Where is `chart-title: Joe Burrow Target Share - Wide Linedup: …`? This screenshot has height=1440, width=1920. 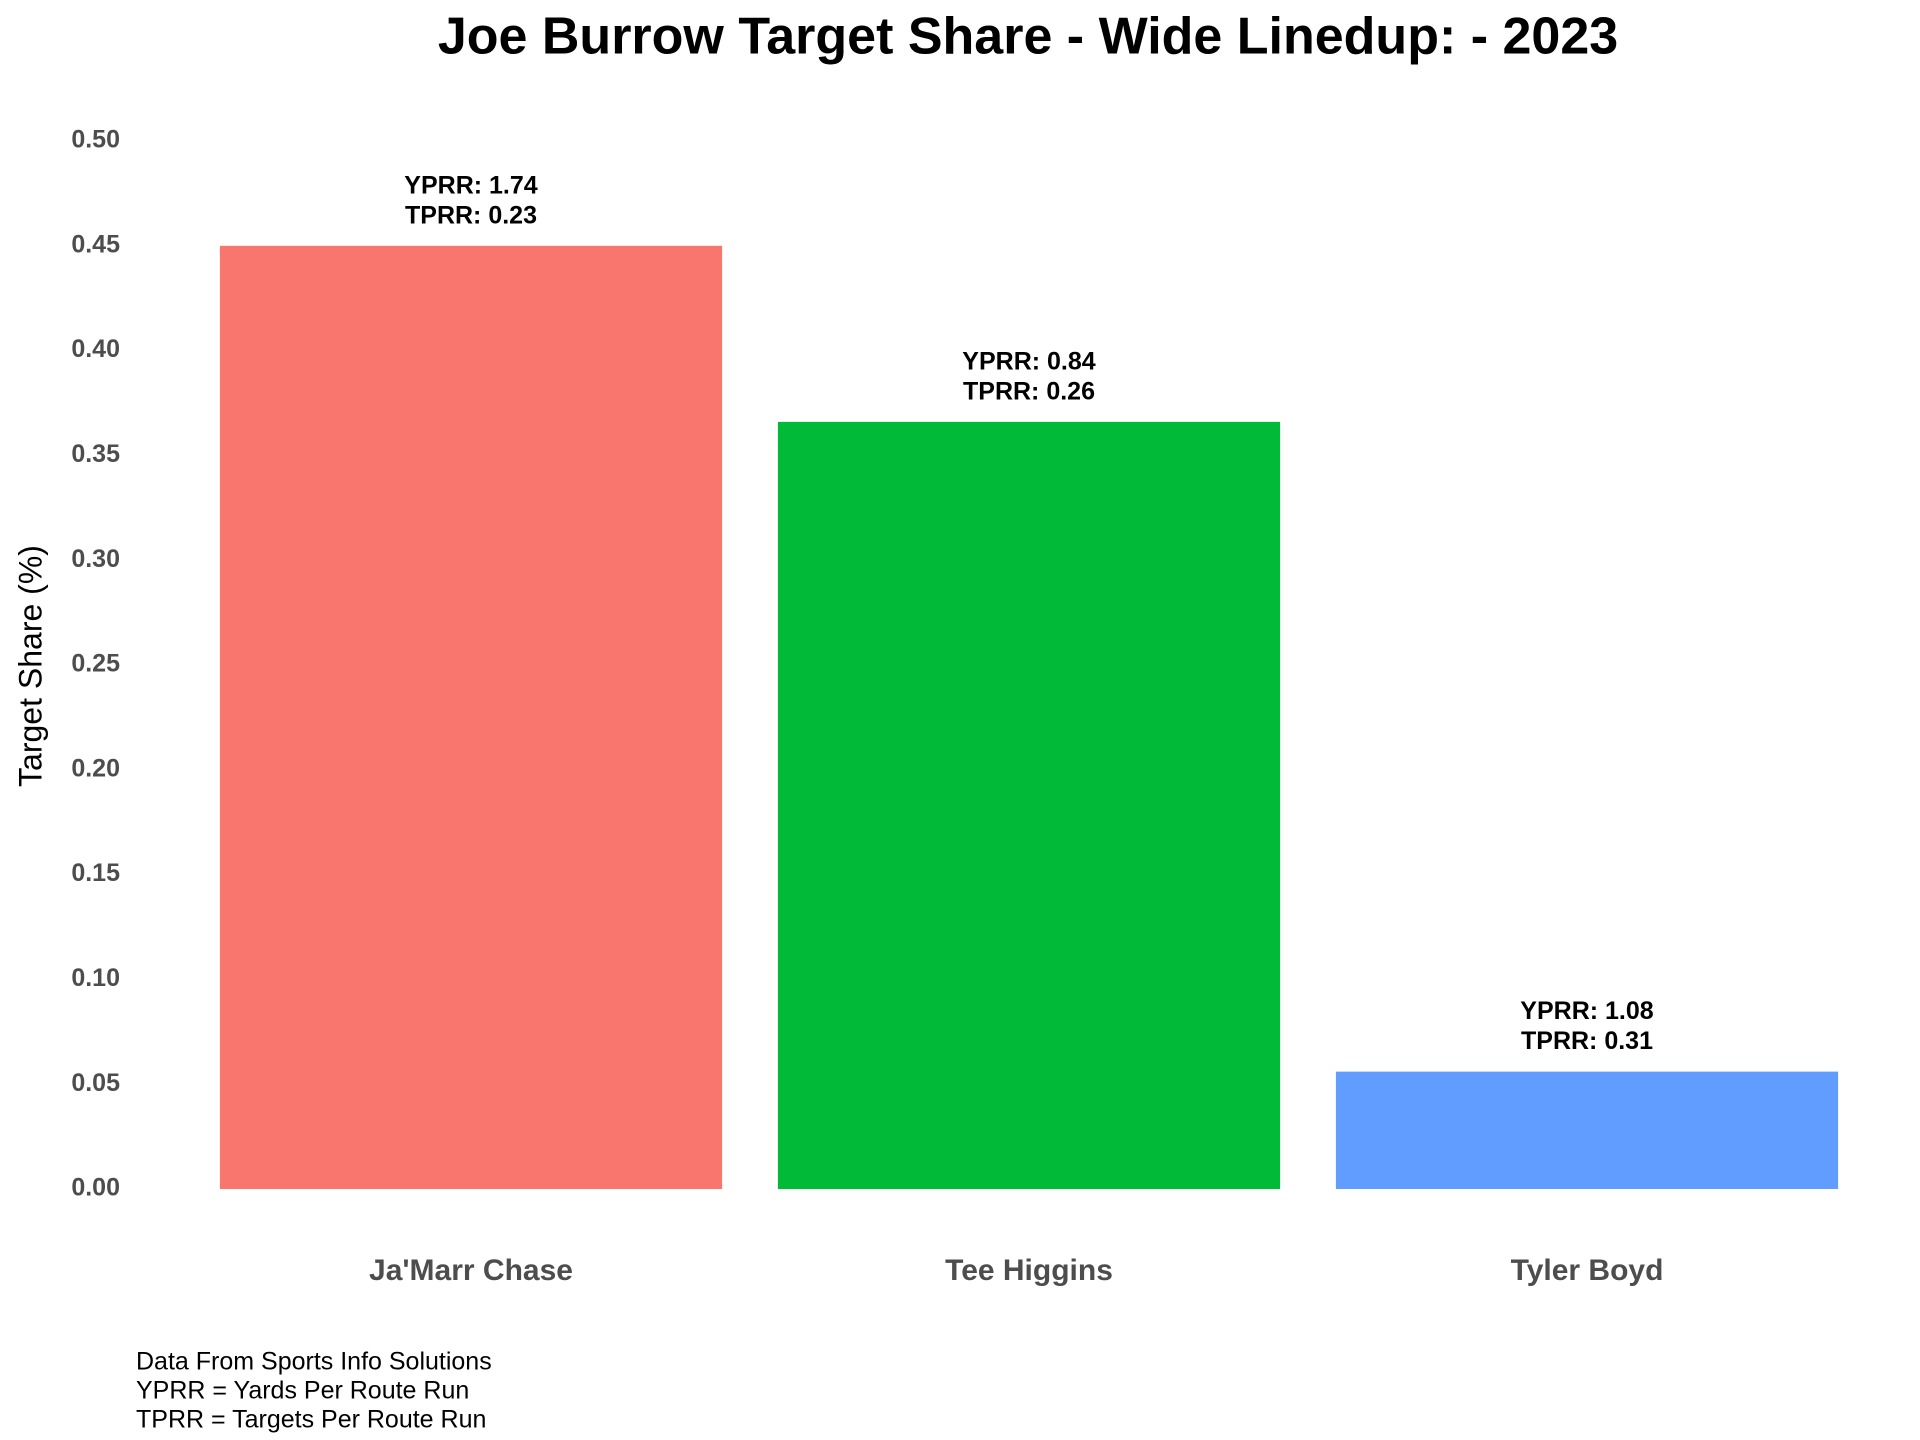
chart-title: Joe Burrow Target Share - Wide Linedup: … is located at coordinates (1028, 37).